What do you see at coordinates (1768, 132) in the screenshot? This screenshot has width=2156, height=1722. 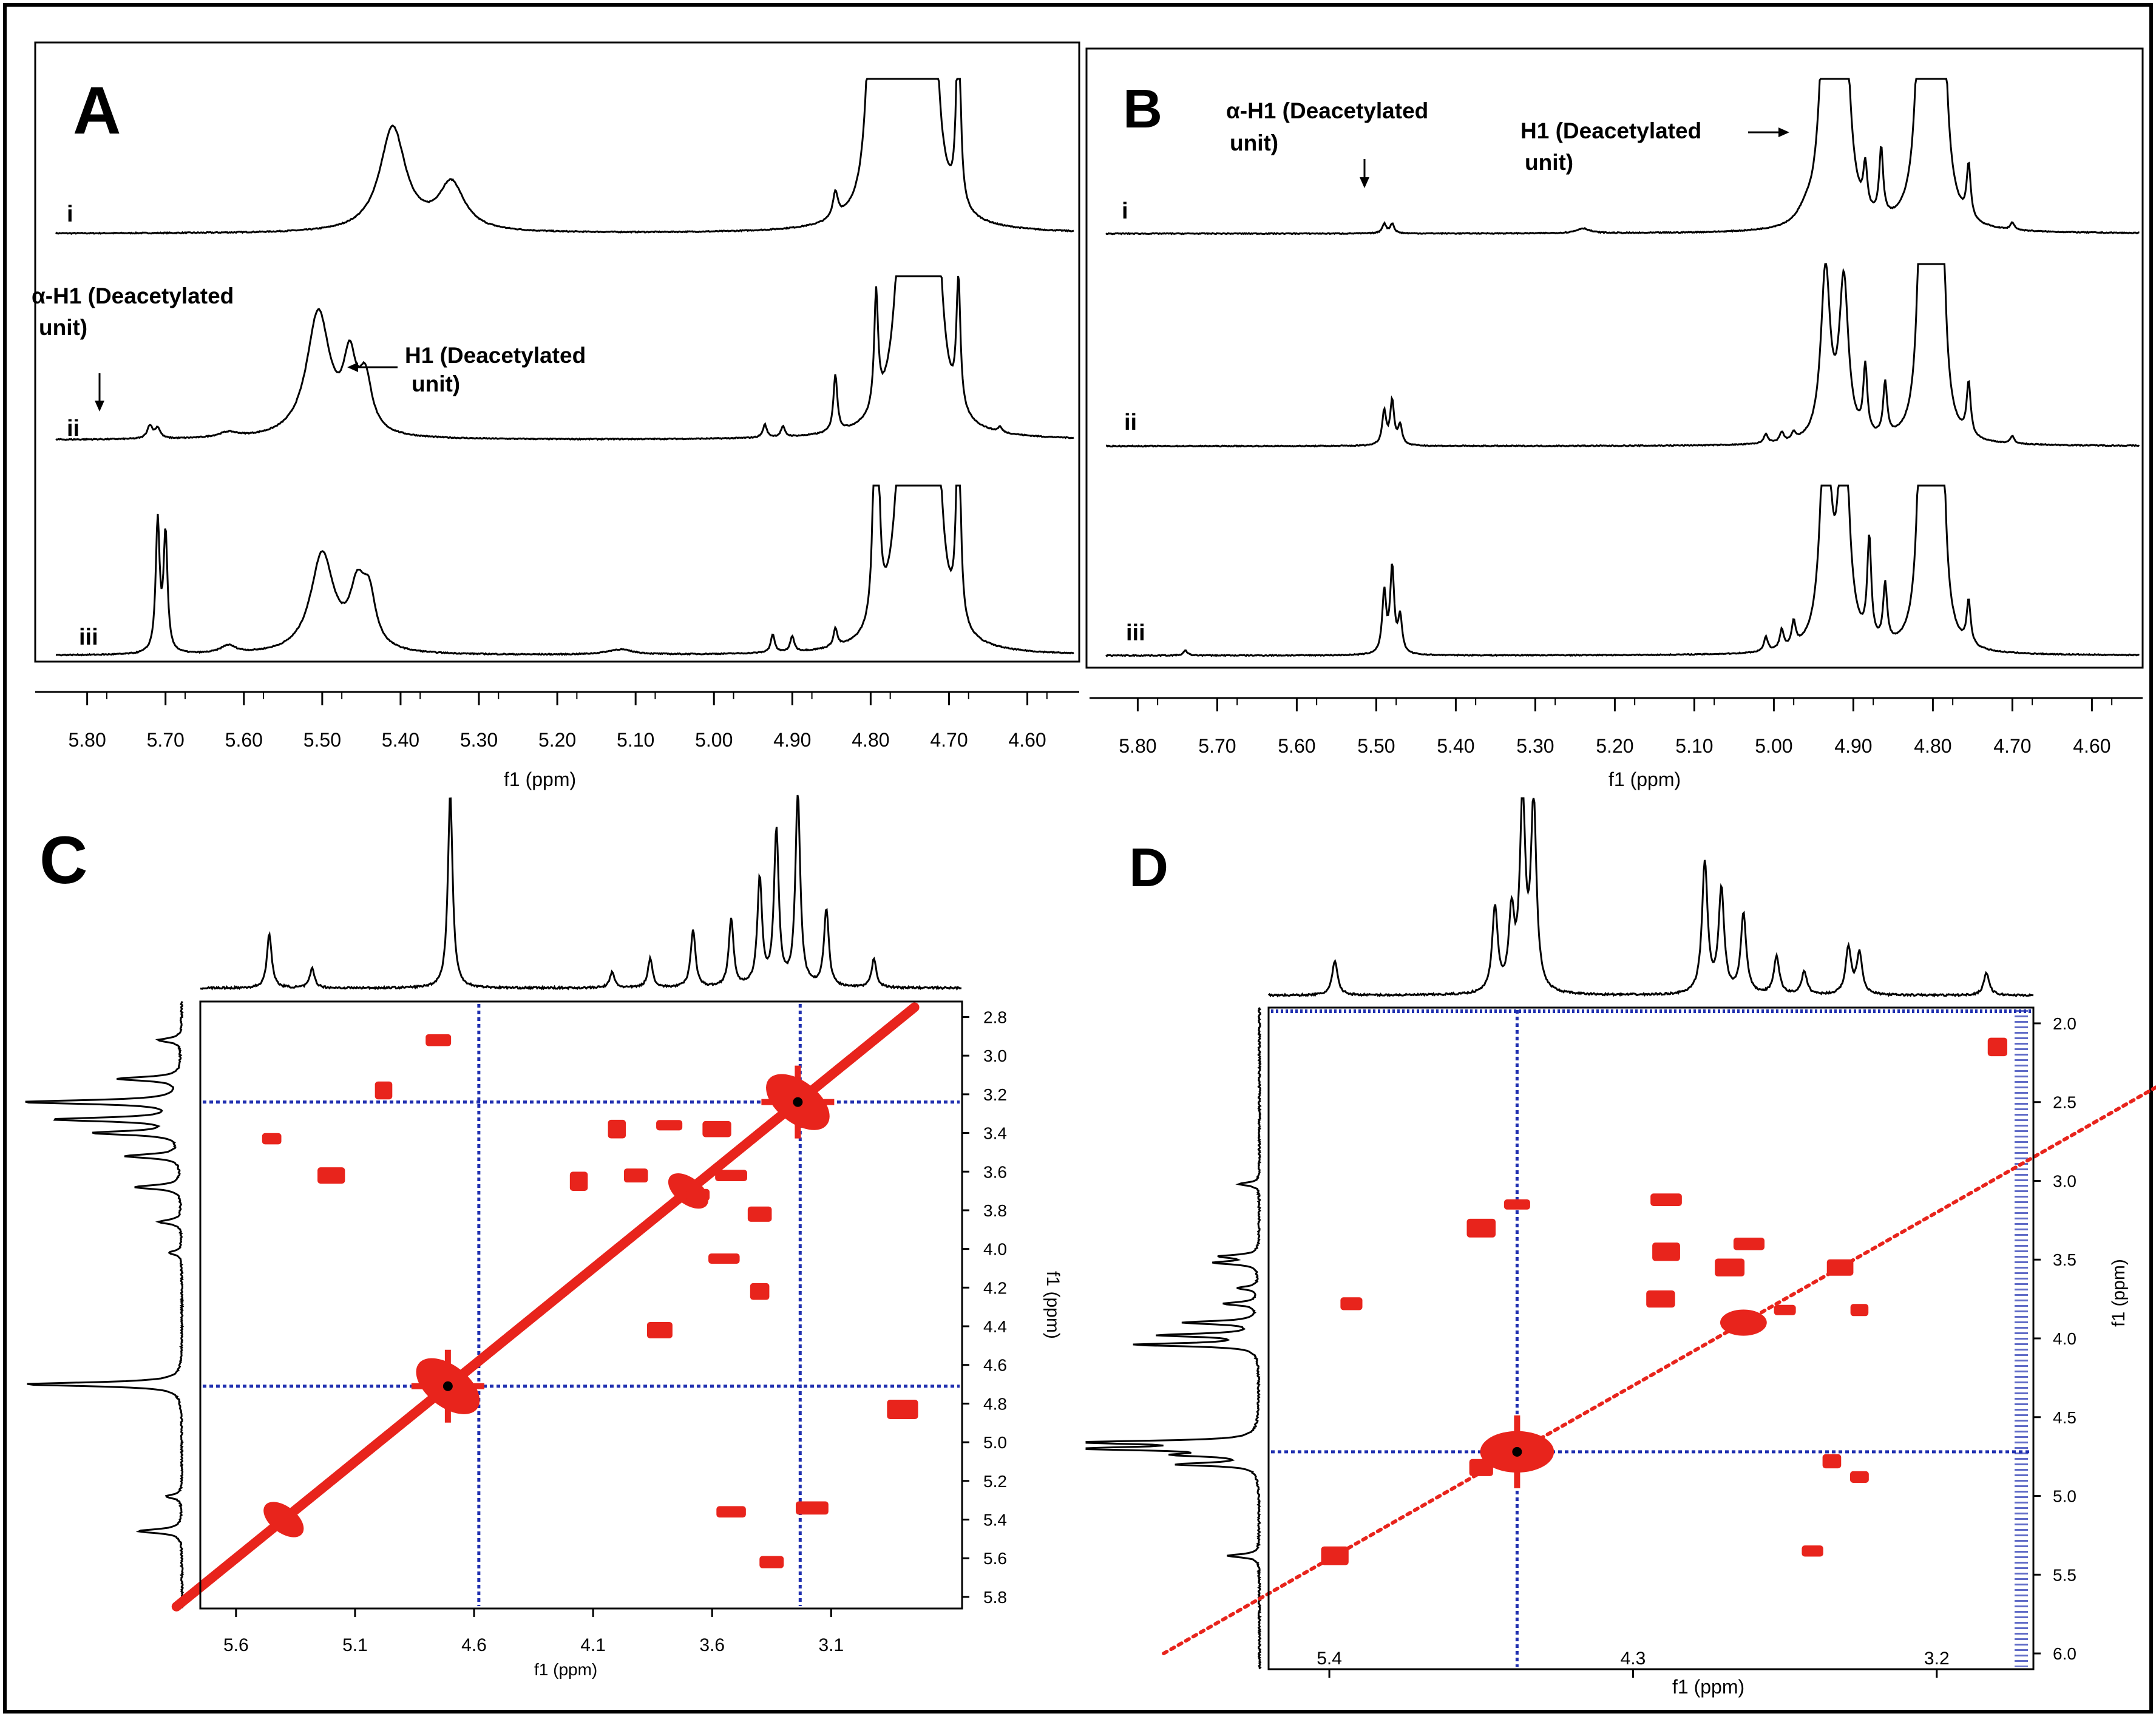 I see `panel-b-h1-arrow` at bounding box center [1768, 132].